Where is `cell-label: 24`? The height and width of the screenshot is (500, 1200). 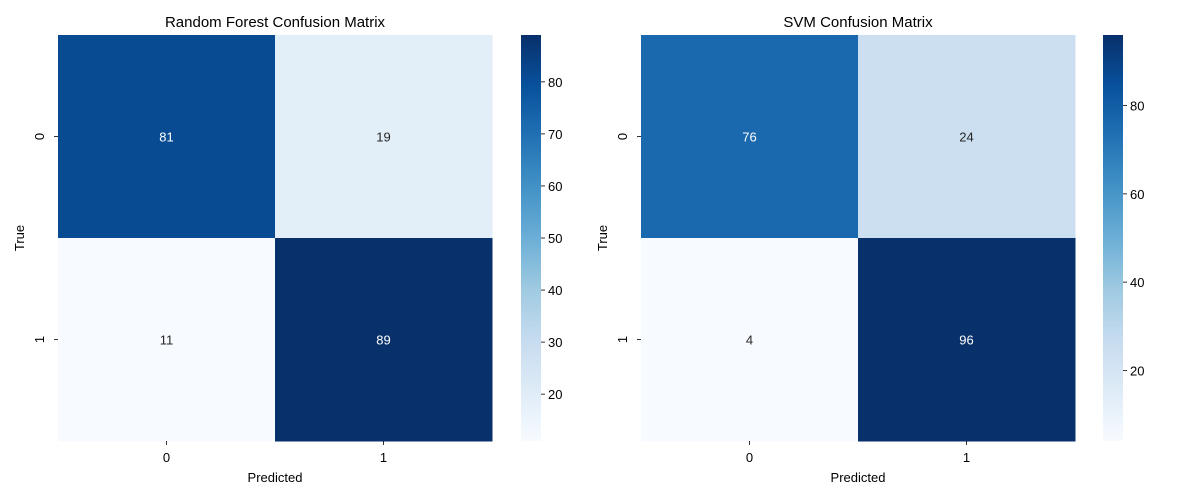
cell-label: 24 is located at coordinates (966, 137).